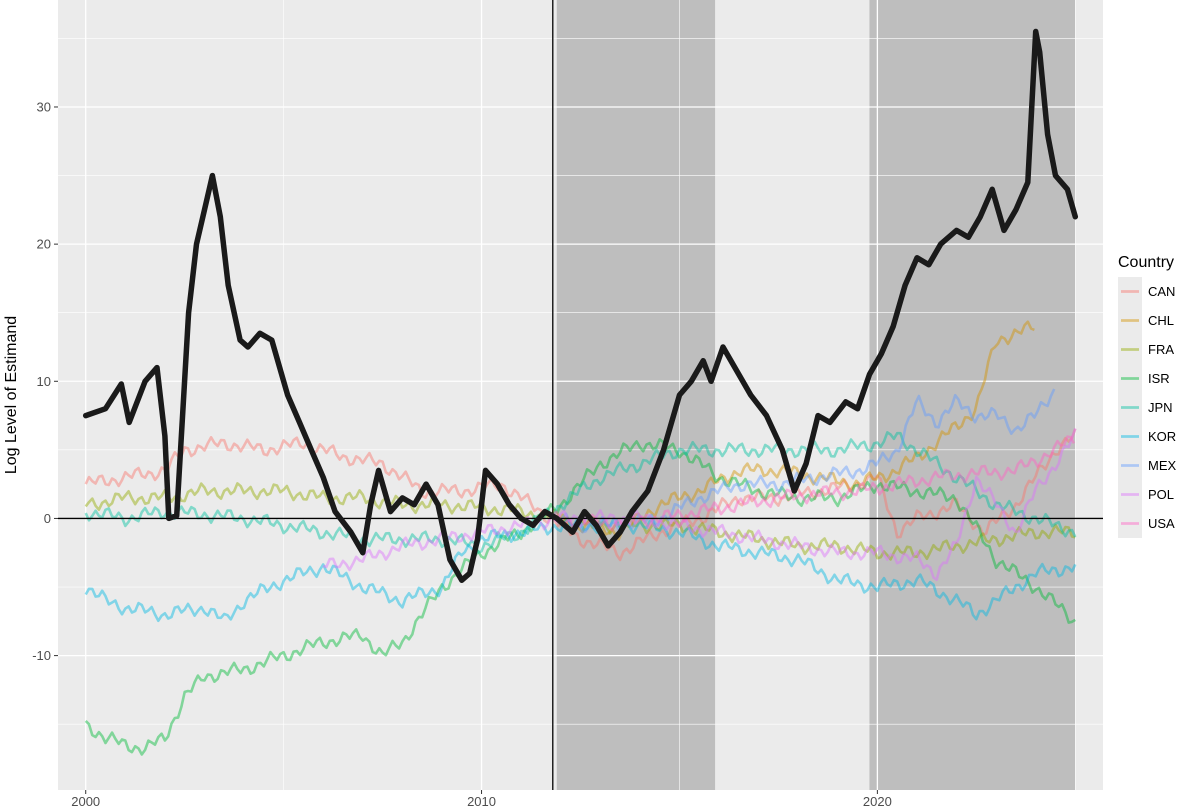  I want to click on legend-label-usa: USA, so click(1161, 523).